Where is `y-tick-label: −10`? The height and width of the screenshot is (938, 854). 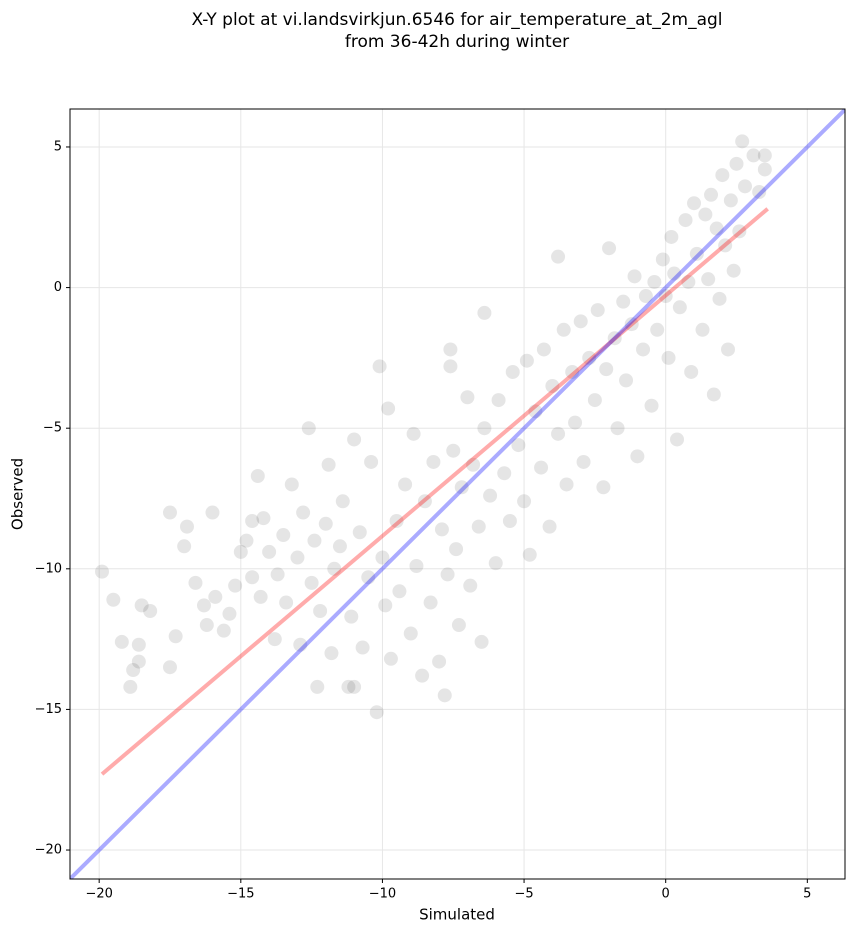
y-tick-label: −10 is located at coordinates (48, 568).